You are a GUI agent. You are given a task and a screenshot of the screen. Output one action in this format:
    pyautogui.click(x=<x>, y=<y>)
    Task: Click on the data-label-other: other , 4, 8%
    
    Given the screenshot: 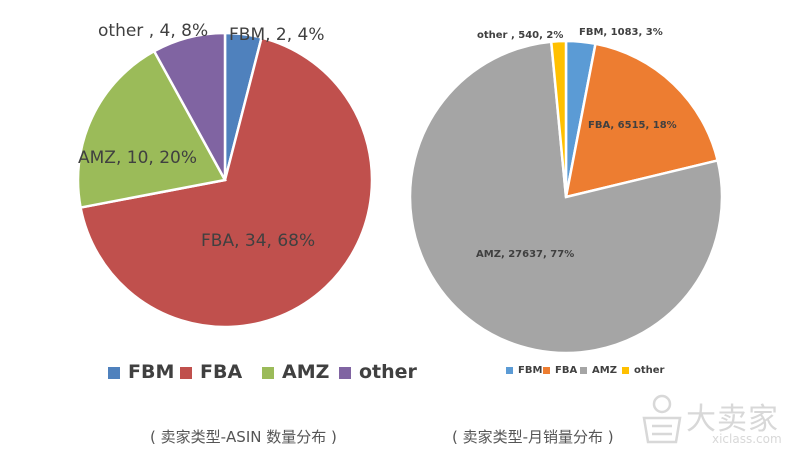 What is the action you would take?
    pyautogui.click(x=153, y=31)
    